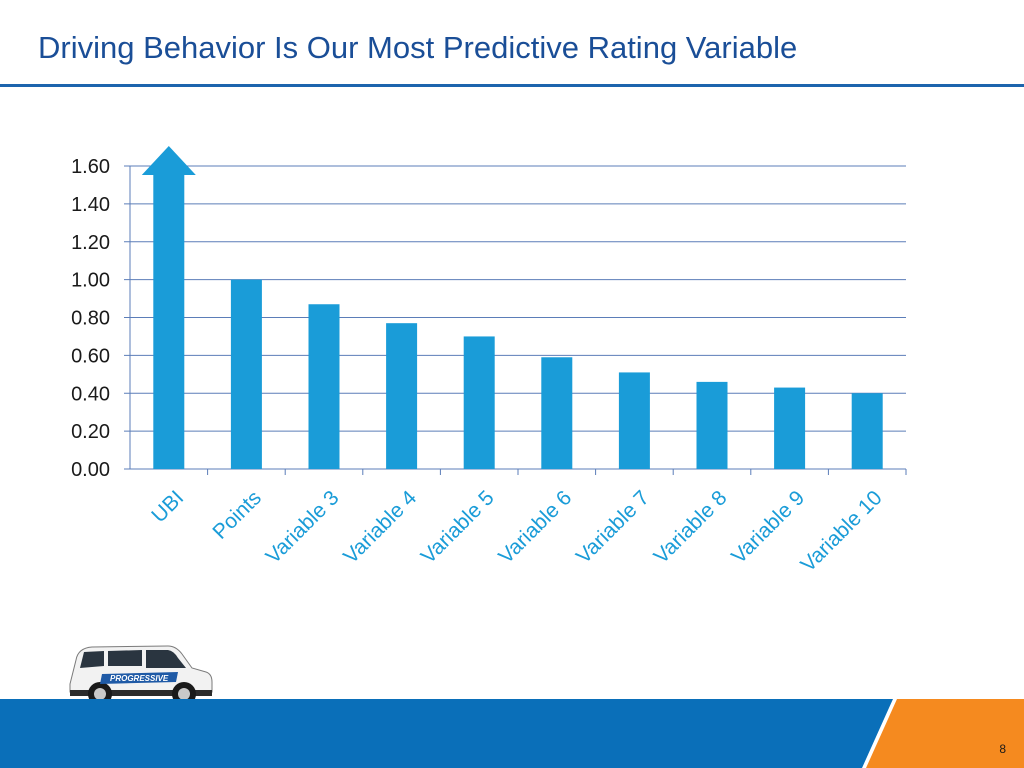 Image resolution: width=1024 pixels, height=768 pixels. Describe the element at coordinates (90, 243) in the screenshot. I see `y-tick-label: 1.20` at that location.